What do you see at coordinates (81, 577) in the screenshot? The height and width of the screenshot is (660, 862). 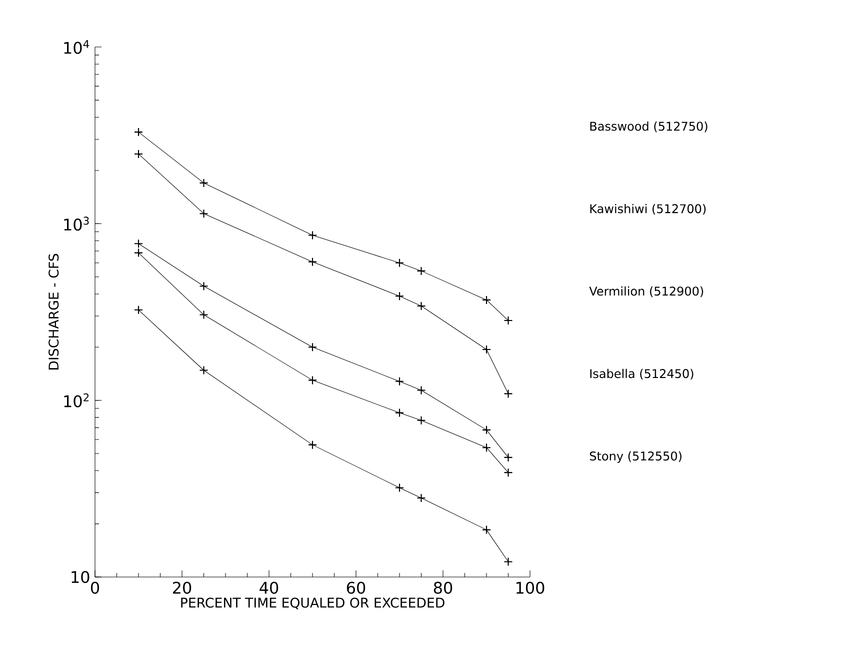 I see `y-tick-label: 10` at bounding box center [81, 577].